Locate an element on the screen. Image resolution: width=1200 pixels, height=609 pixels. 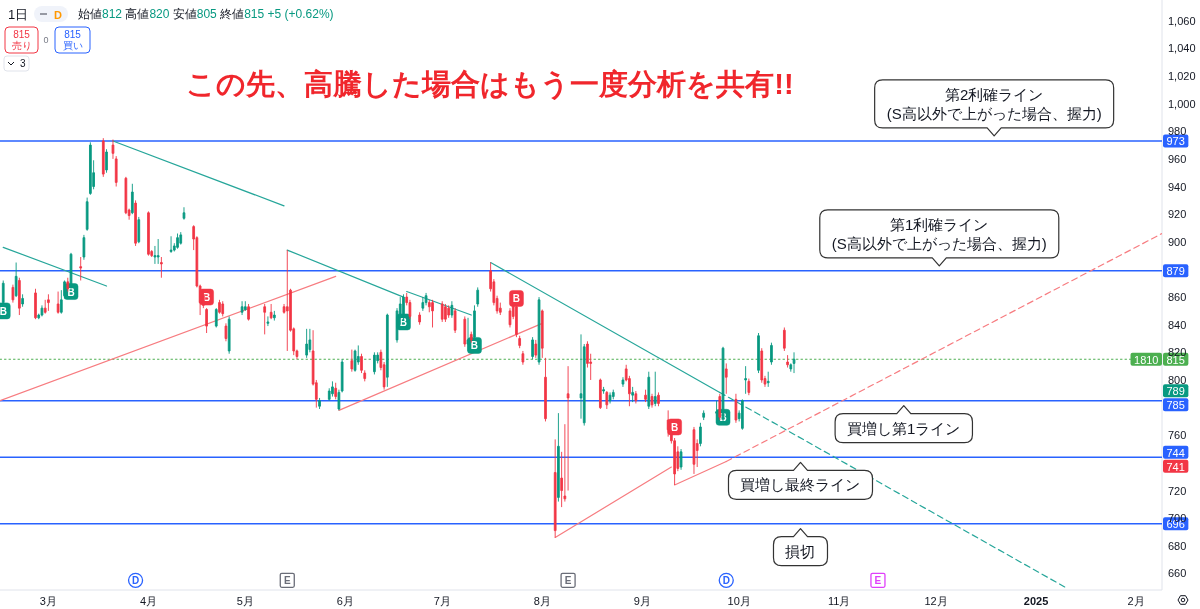
x-tick-label: 9月 is located at coordinates (642, 601).